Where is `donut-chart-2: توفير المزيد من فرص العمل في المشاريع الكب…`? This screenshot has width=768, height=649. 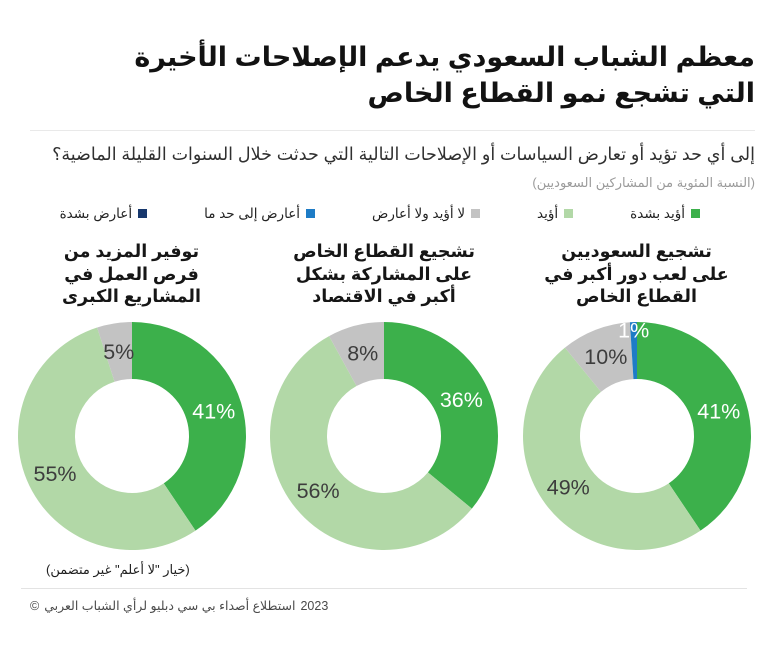
donut-chart-2: توفير المزيد من فرص العمل في المشاريع الكب… is located at coordinates (131, 397).